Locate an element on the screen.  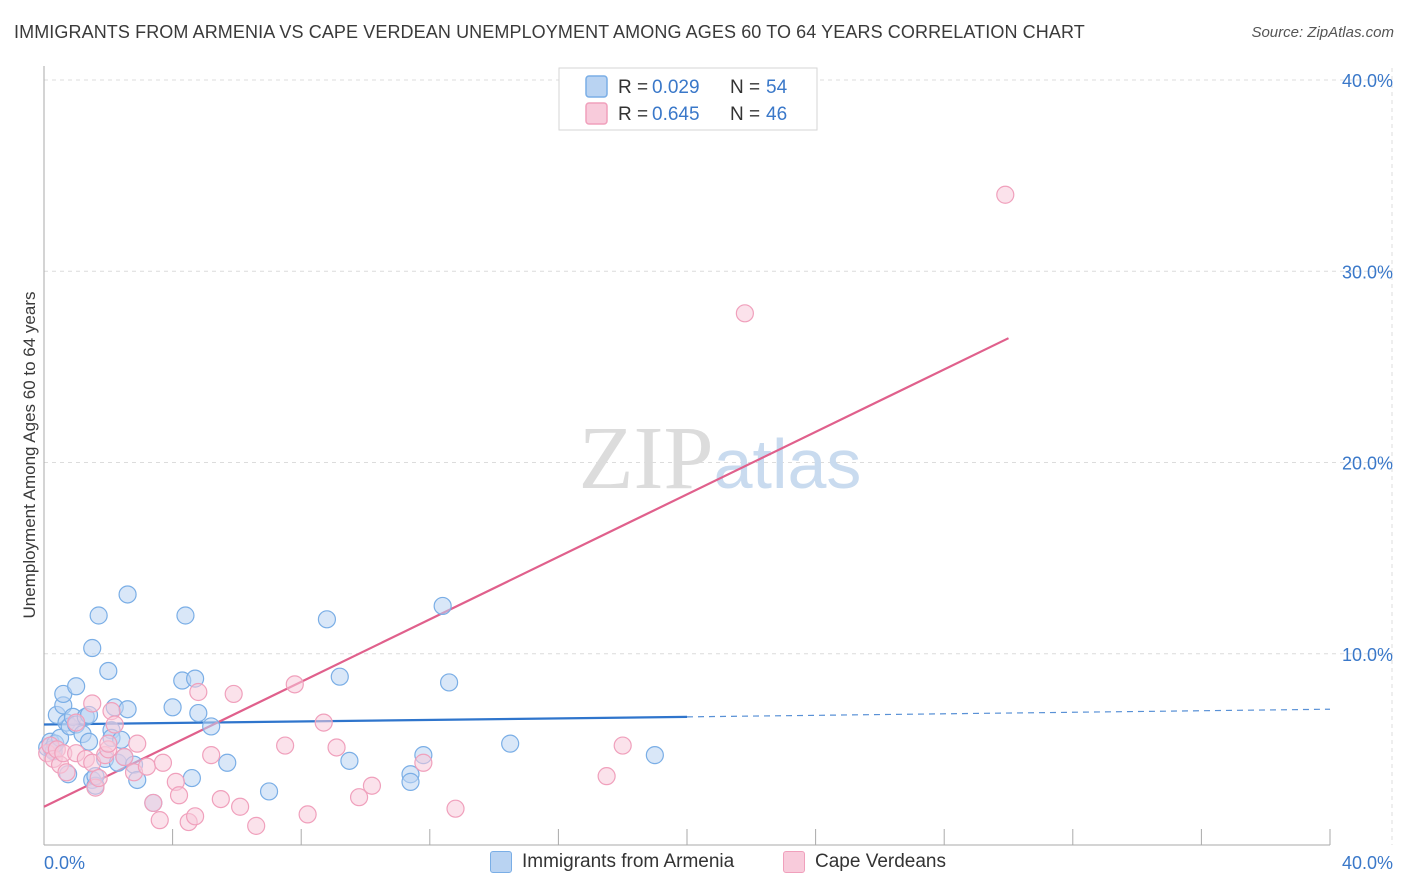
x-tick-label-max: 40.0% is located at coordinates (1367, 863).